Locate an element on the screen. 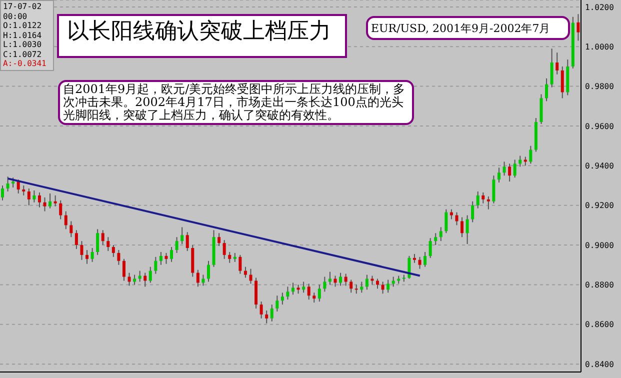 The height and width of the screenshot is (378, 621). annotation: L:1.0030 is located at coordinates (23, 45).